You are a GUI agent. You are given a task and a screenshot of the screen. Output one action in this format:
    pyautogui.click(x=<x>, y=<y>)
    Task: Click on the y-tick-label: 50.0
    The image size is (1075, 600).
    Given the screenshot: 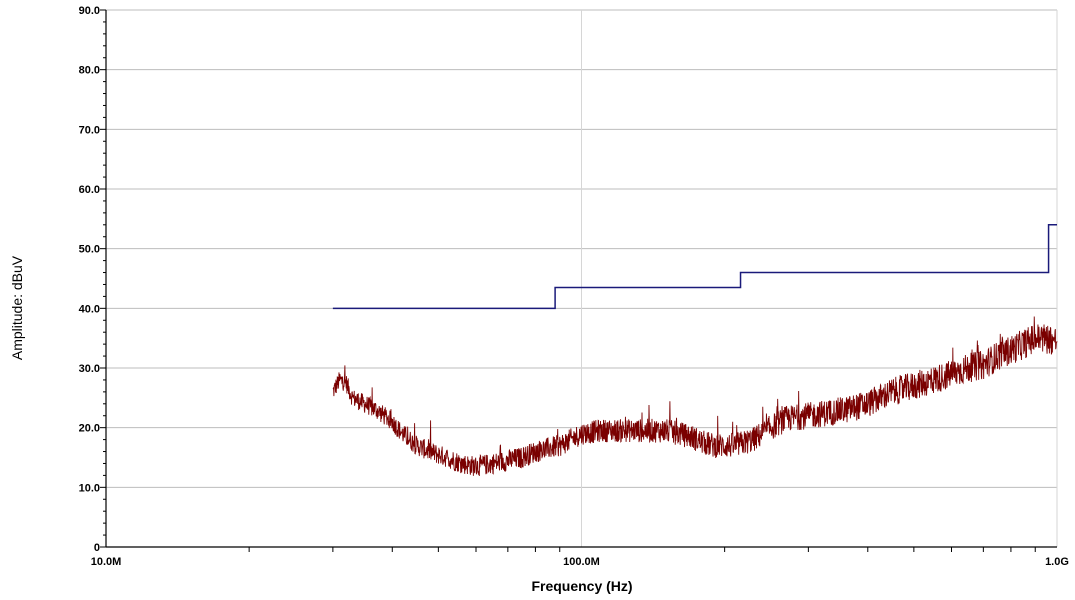 What is the action you would take?
    pyautogui.click(x=89, y=250)
    